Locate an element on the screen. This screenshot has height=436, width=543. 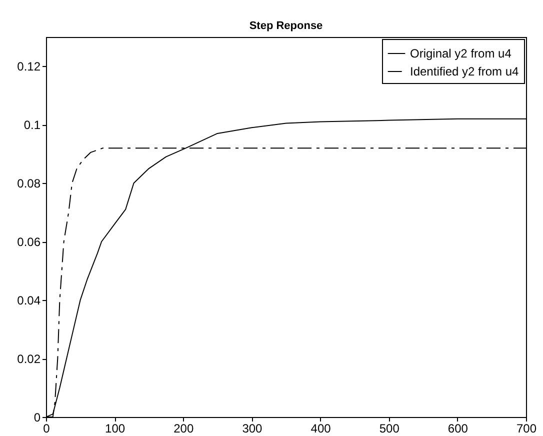
legend-label: Identified y2 from u4 is located at coordinates (465, 71).